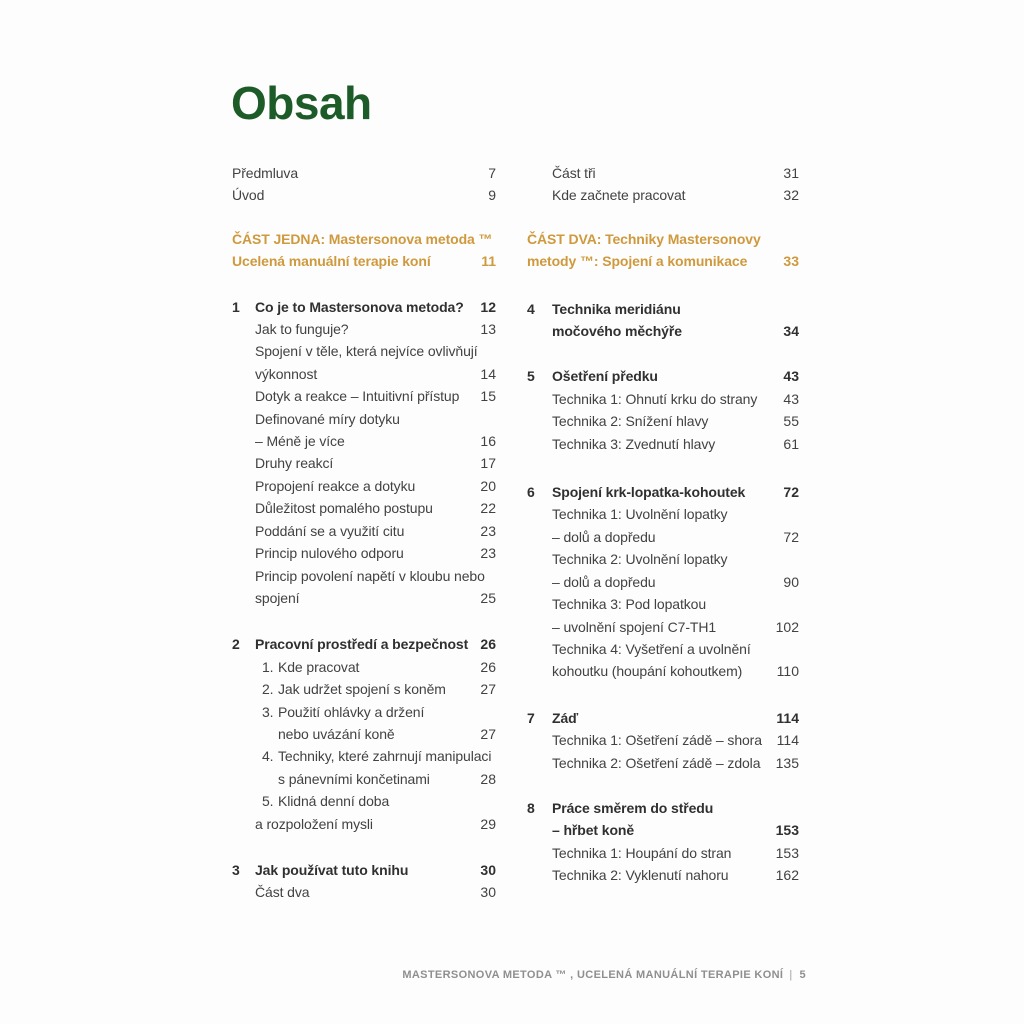  I want to click on toc-entry-line: – hřbet koně 153, so click(663, 830).